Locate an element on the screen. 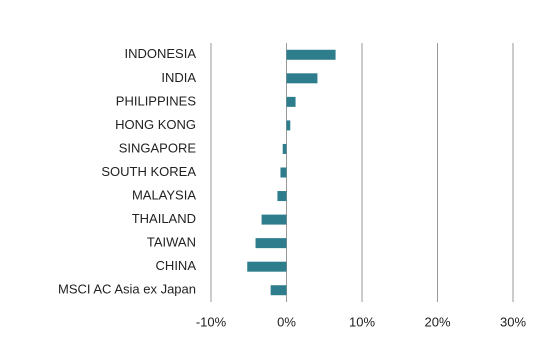 Image resolution: width=545 pixels, height=361 pixels. x-tick-label: 10% is located at coordinates (362, 321).